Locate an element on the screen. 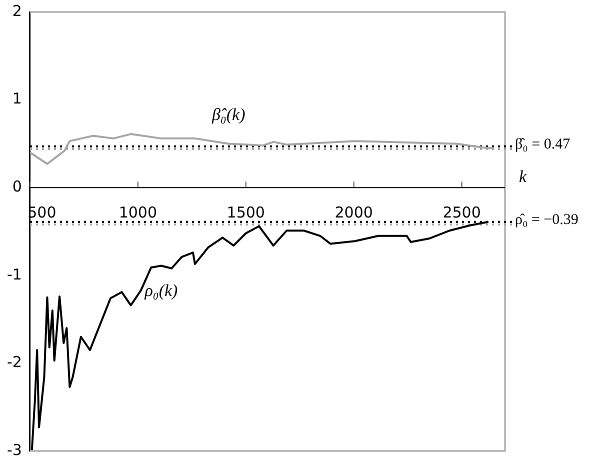 The height and width of the screenshot is (463, 589). x-tick-label: 1500 is located at coordinates (245, 212).